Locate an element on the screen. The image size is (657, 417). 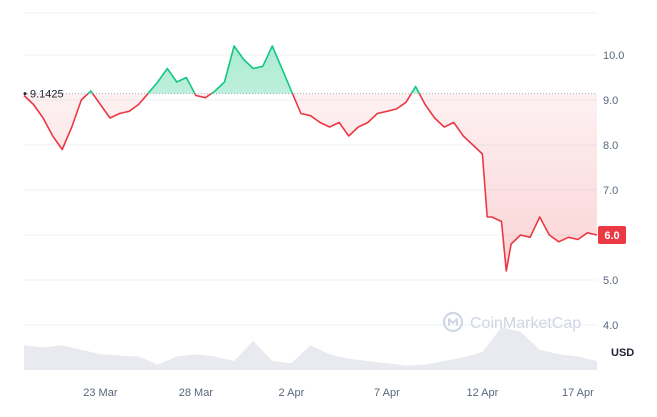
current-price-label: 6.0 is located at coordinates (611, 236).